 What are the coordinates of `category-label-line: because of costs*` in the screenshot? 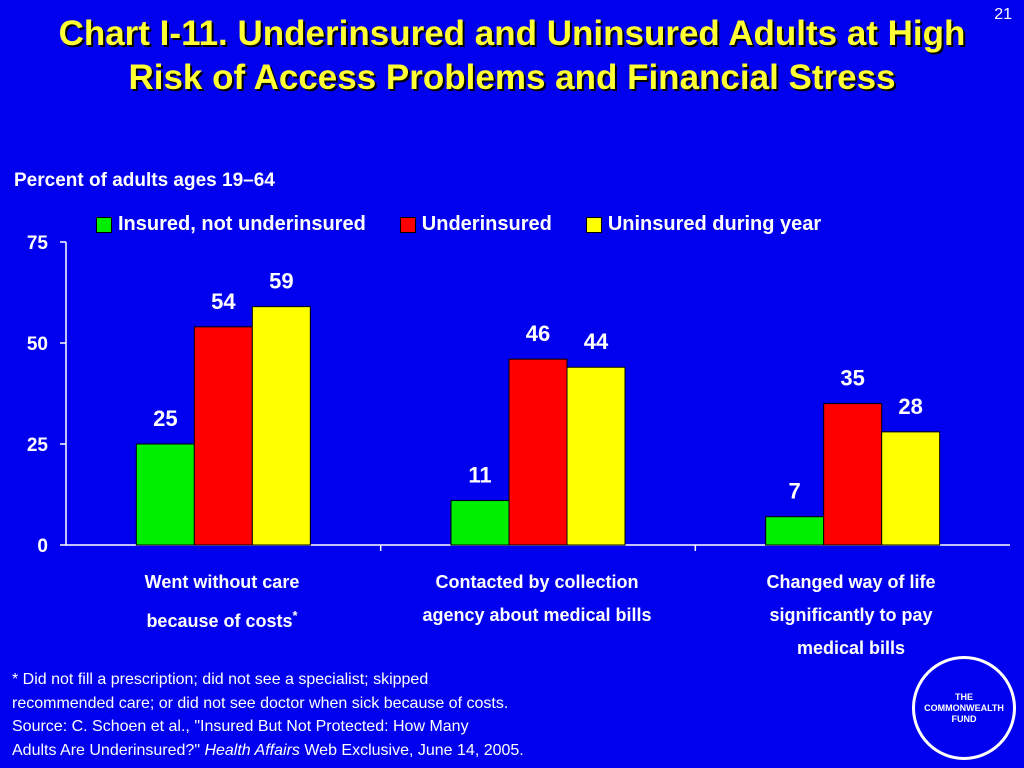 It's located at (222, 619).